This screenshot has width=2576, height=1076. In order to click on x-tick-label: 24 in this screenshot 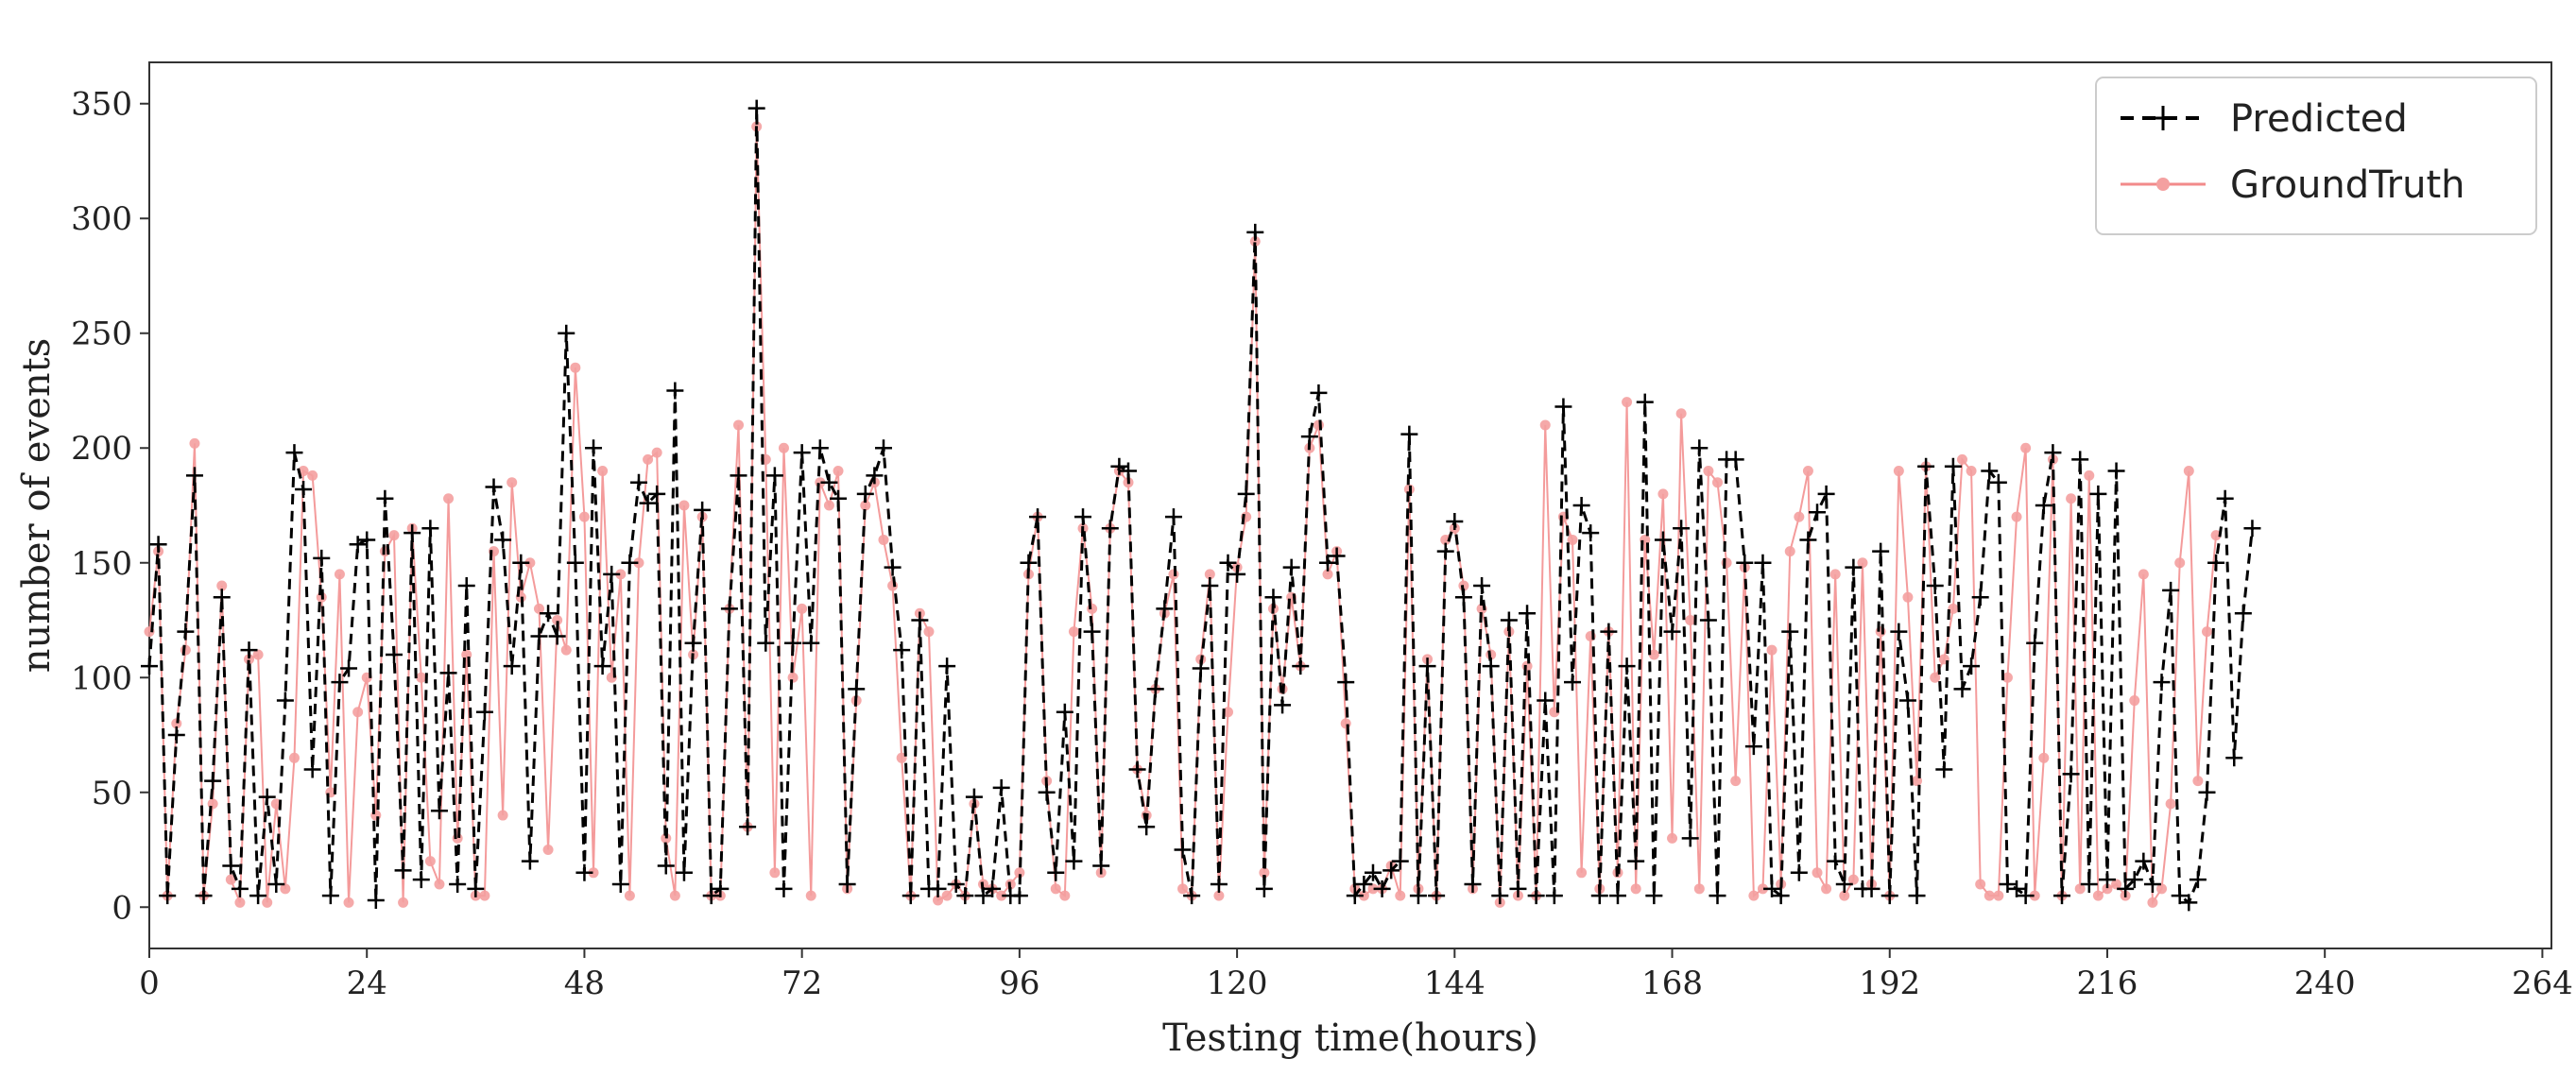, I will do `click(367, 983)`.